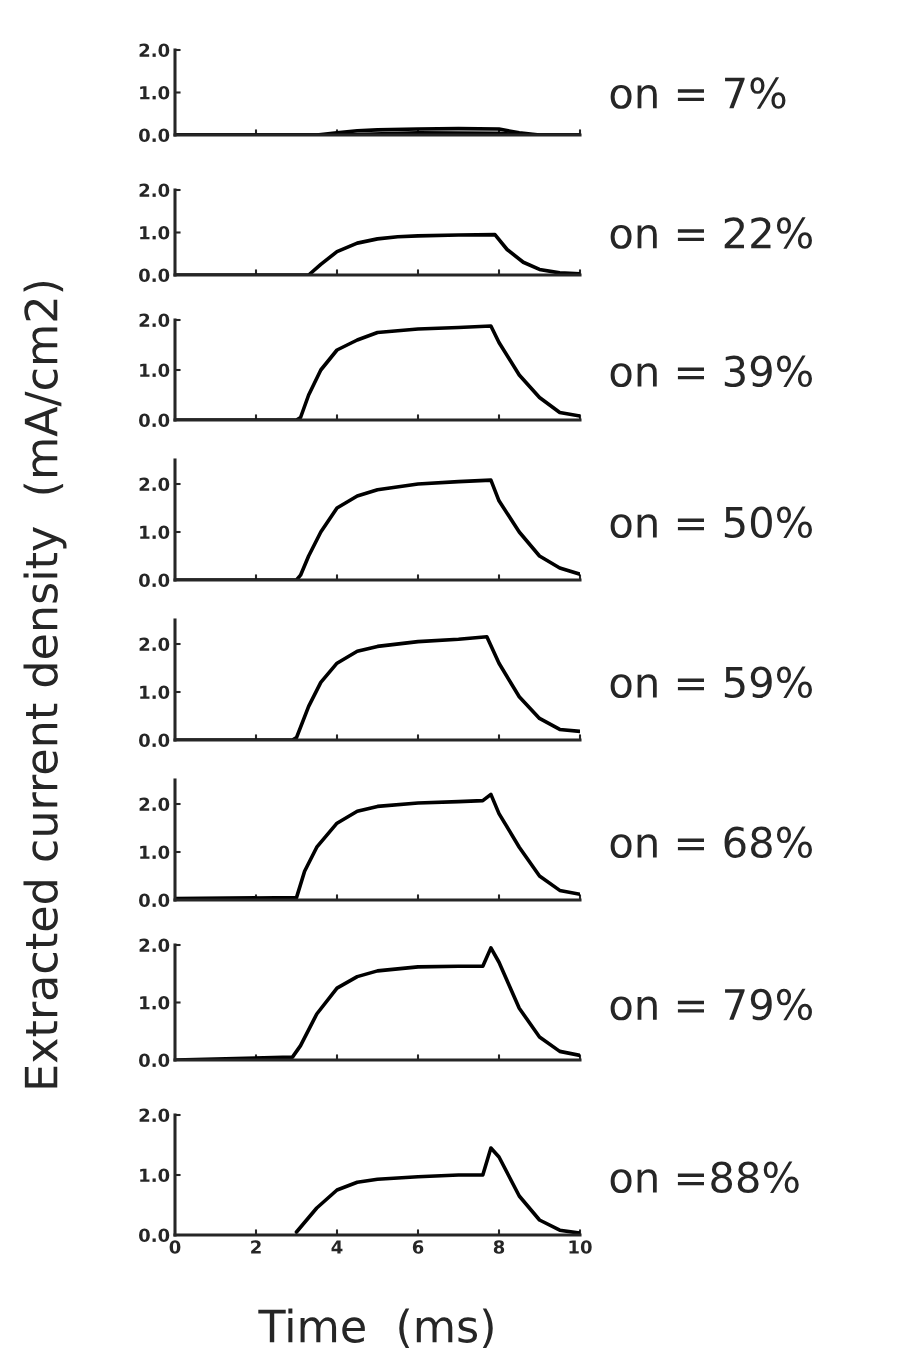 The width and height of the screenshot is (906, 1370). Describe the element at coordinates (45, 684) in the screenshot. I see `y-axis-title: Extracted current density (mA/cm2)` at that location.